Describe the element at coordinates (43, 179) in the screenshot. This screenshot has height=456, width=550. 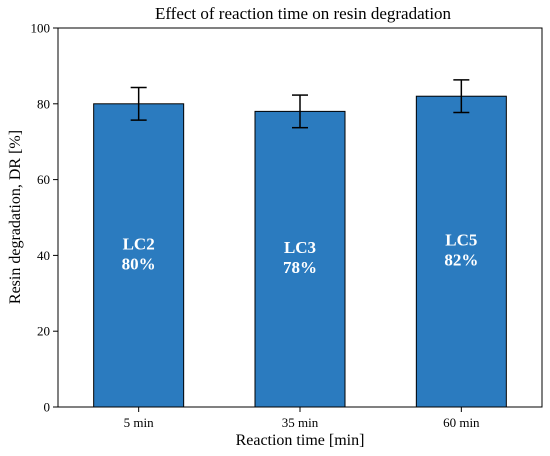
I see `y-tick-label: 60` at that location.